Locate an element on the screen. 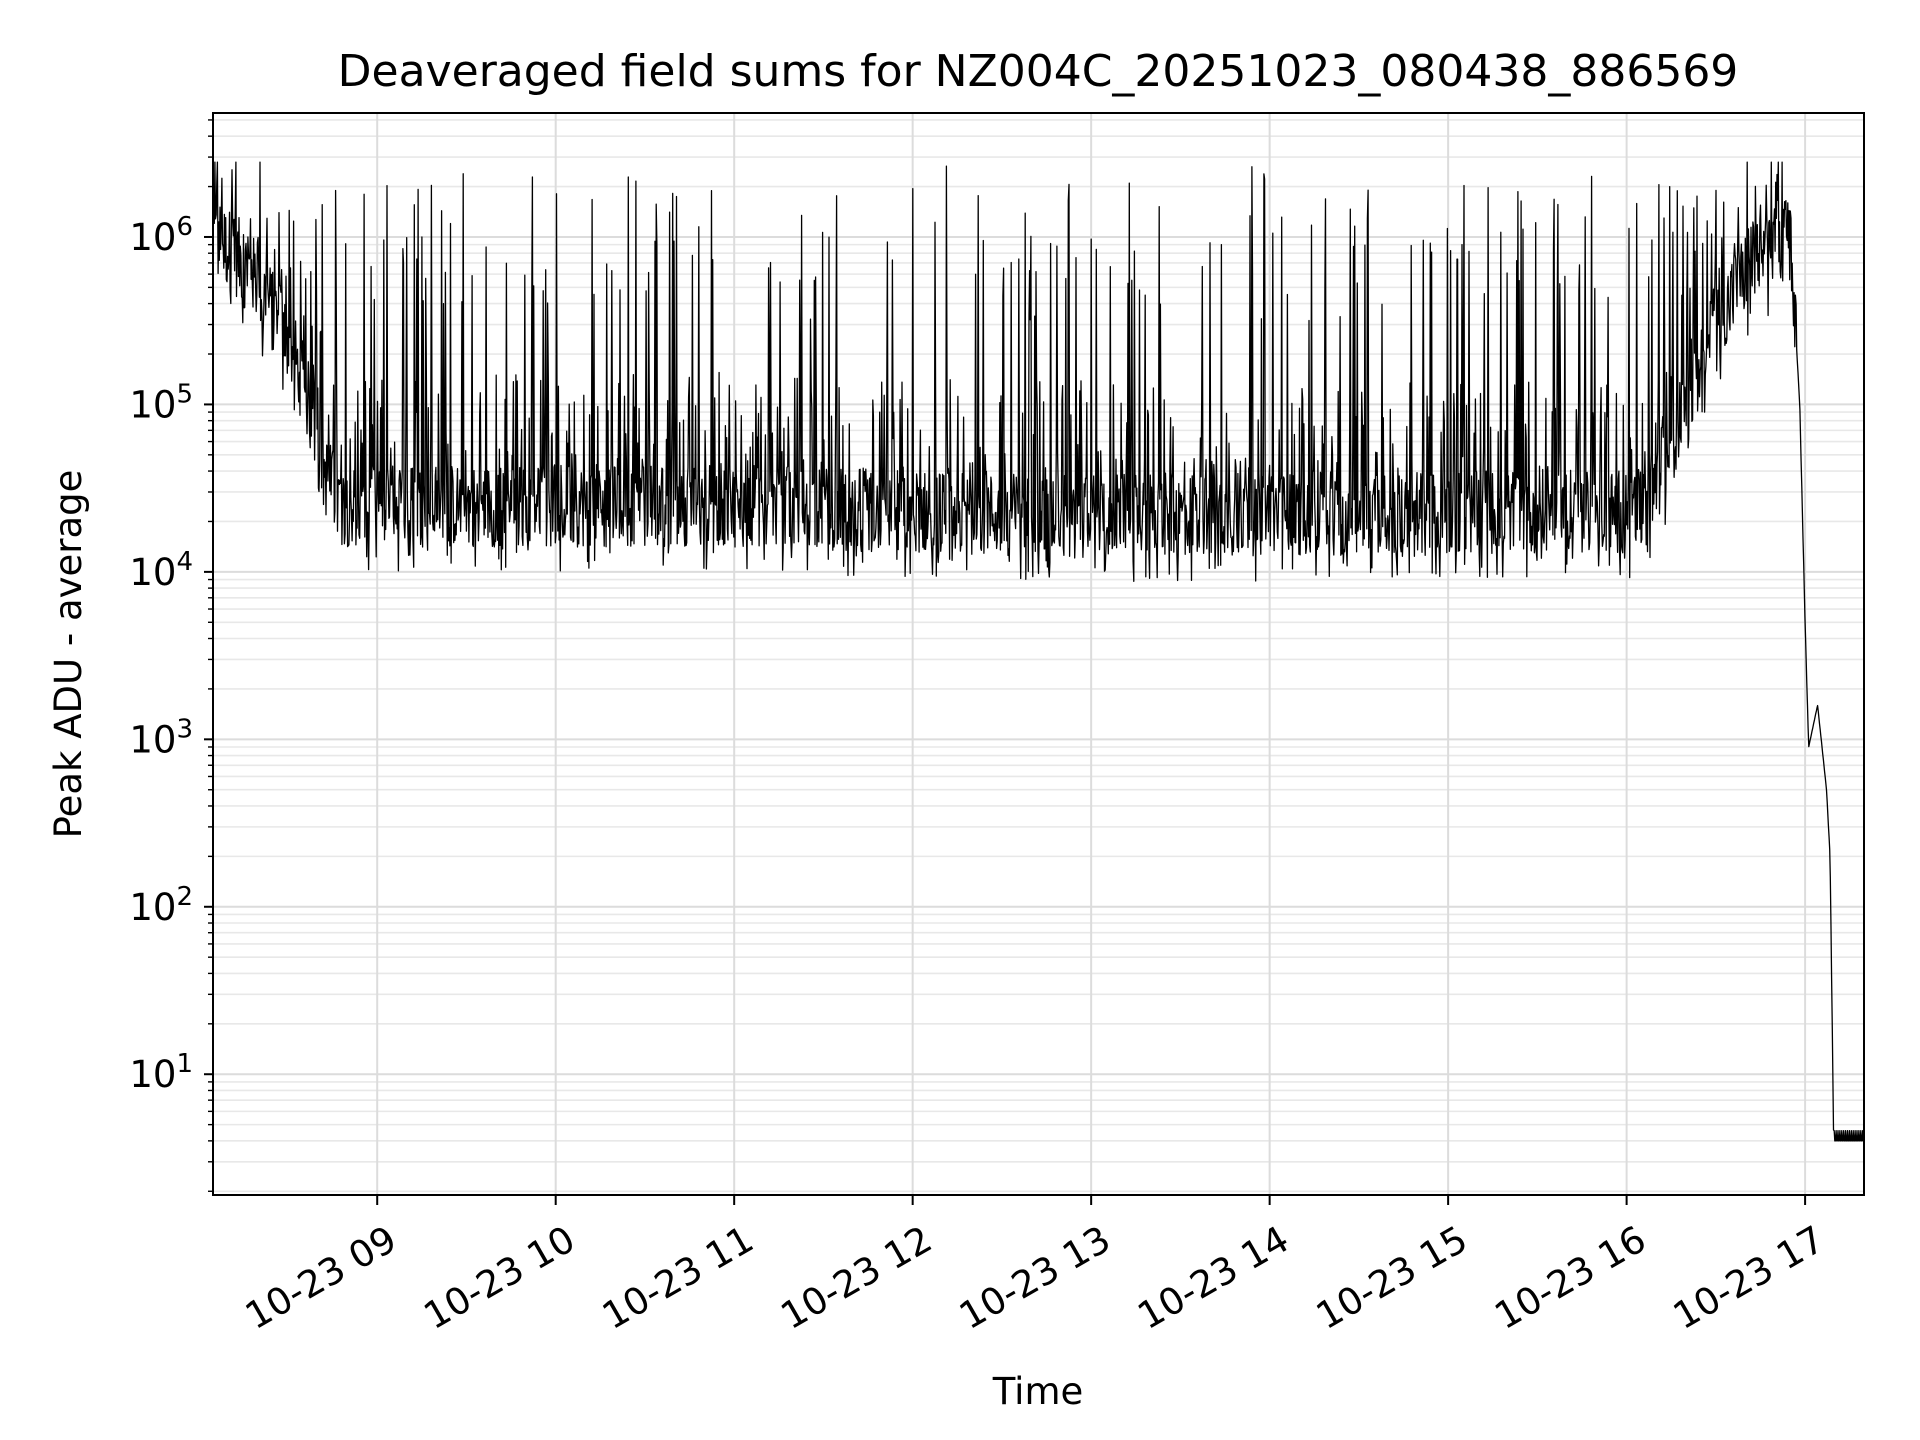  x-axis-label: Time is located at coordinates (1038, 1391).